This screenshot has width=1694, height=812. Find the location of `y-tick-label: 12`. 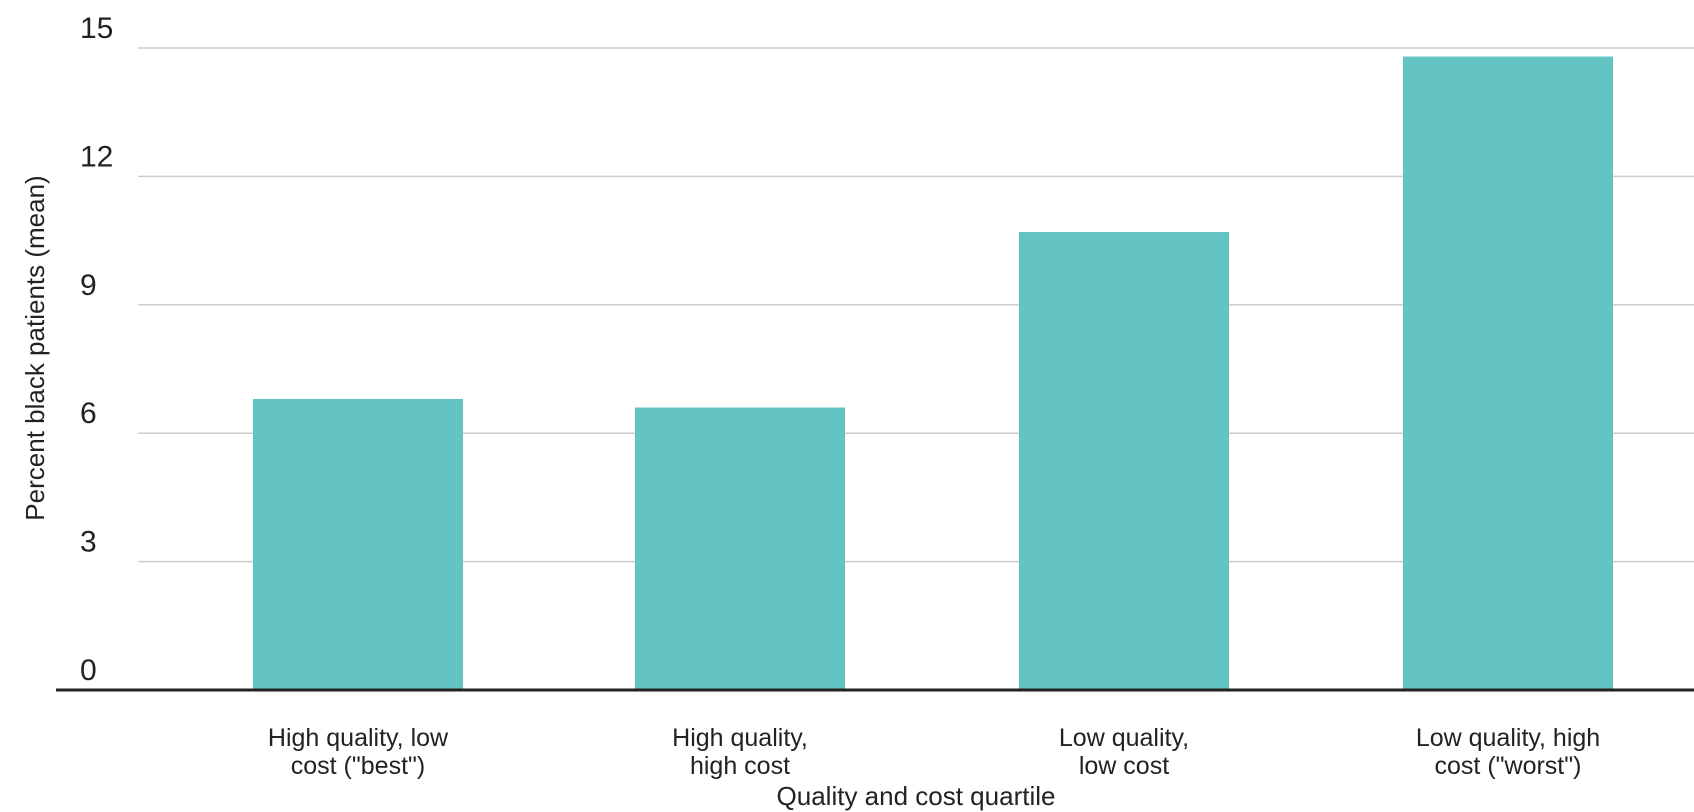

y-tick-label: 12 is located at coordinates (96, 156).